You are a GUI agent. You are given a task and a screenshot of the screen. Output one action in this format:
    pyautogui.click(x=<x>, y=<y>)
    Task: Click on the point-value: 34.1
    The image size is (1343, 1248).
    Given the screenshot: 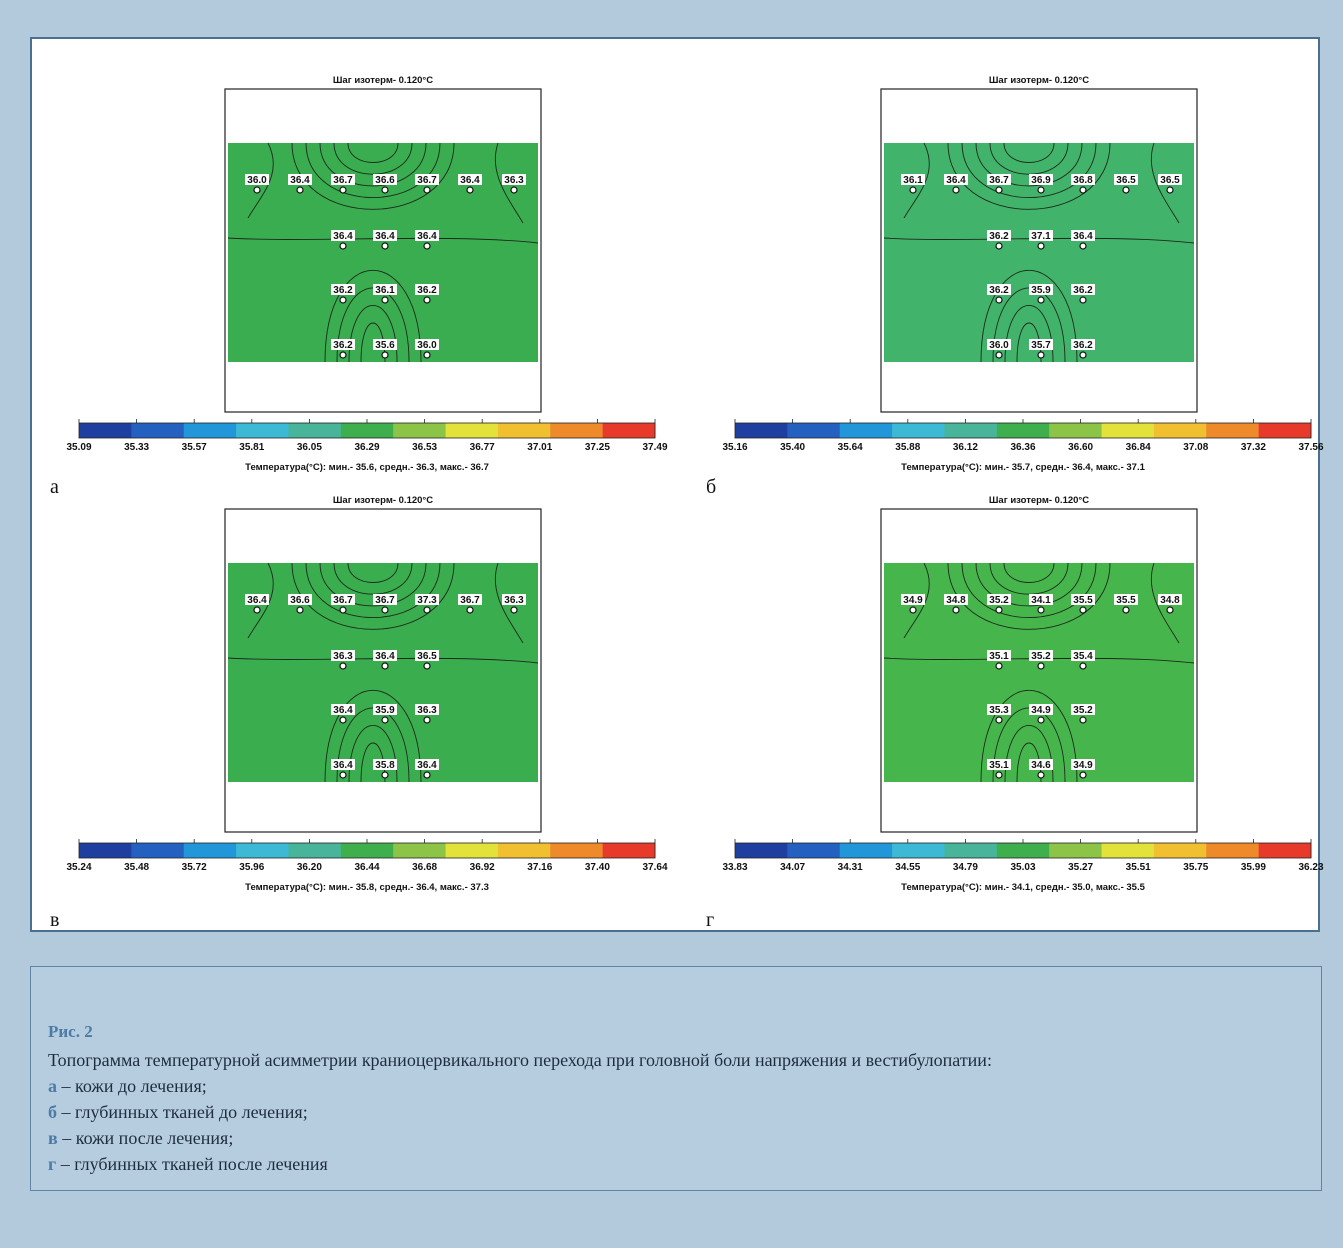 What is the action you would take?
    pyautogui.click(x=1041, y=600)
    